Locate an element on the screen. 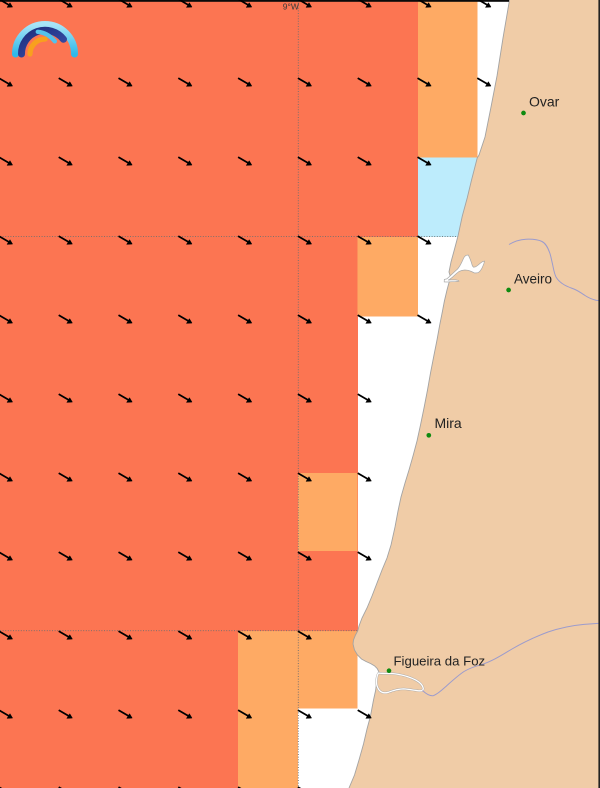  svg-text: Figueira da Foz is located at coordinates (440, 661).